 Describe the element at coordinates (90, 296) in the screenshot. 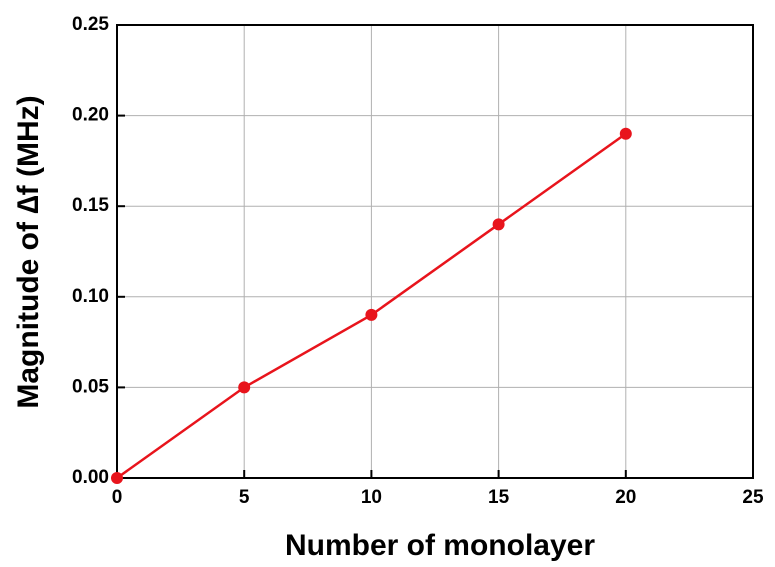

I see `y-tick-label: 0.10` at that location.